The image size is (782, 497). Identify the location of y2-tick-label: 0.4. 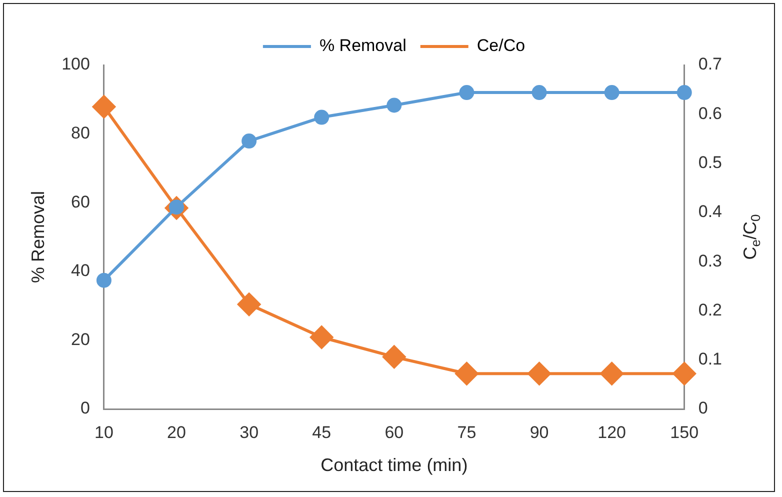
(710, 212).